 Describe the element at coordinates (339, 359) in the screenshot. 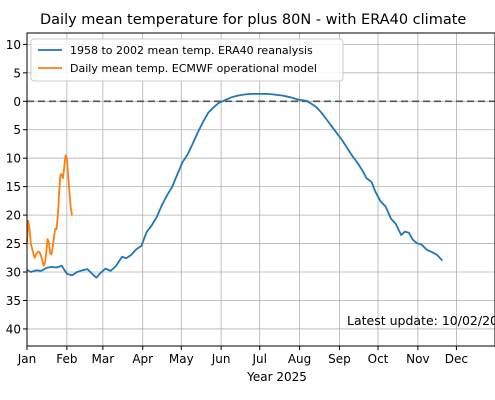

I see `x-tick-label: Sep` at that location.